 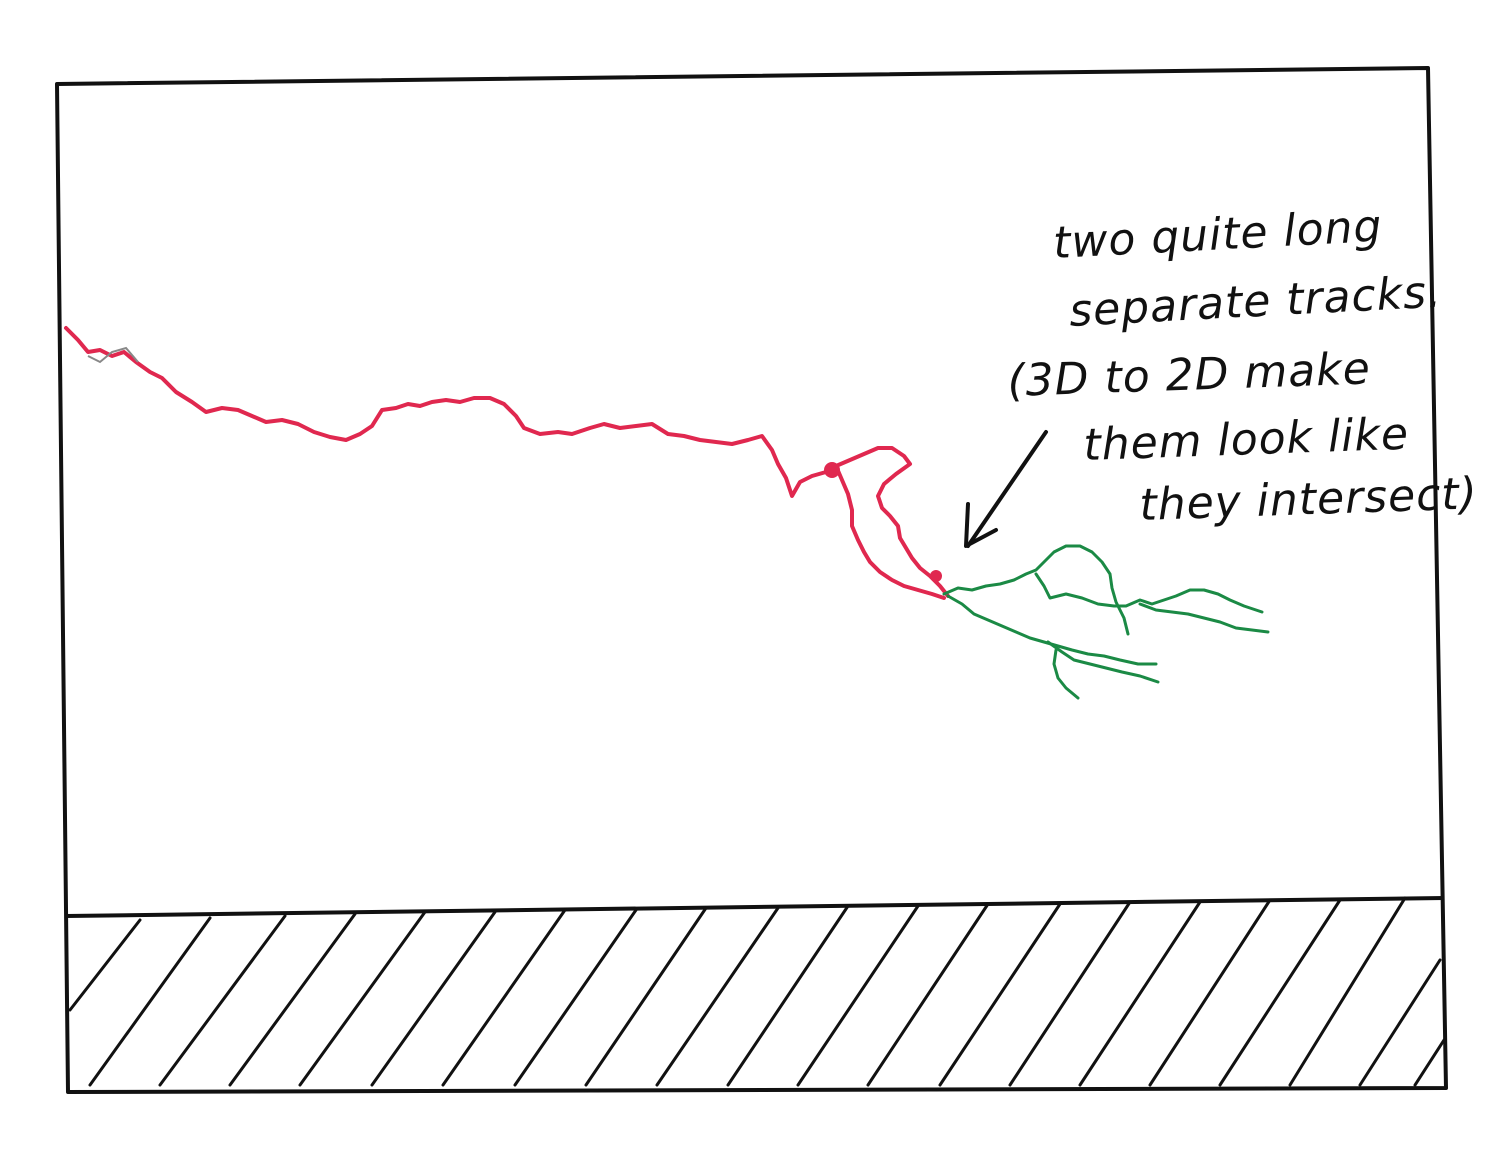 What do you see at coordinates (1309, 499) in the screenshot?
I see `annotation-line-5: they intersect)` at bounding box center [1309, 499].